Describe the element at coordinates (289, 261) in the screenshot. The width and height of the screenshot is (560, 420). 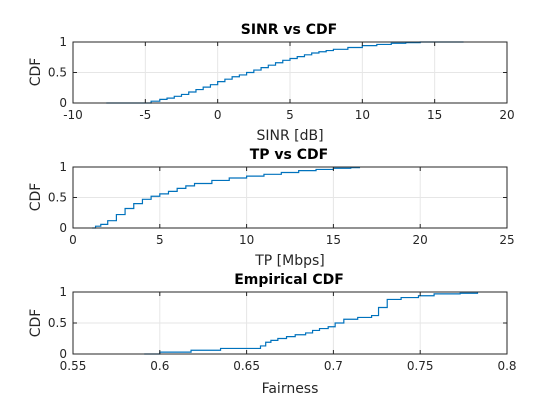
I see `x-axis-label: TP [Mbps]` at that location.